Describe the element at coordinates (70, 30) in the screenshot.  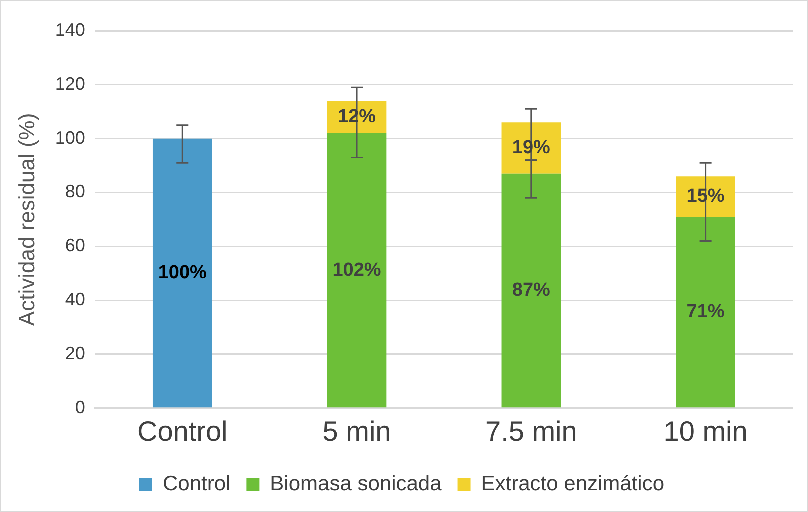
I see `y-tick-label: 140` at that location.